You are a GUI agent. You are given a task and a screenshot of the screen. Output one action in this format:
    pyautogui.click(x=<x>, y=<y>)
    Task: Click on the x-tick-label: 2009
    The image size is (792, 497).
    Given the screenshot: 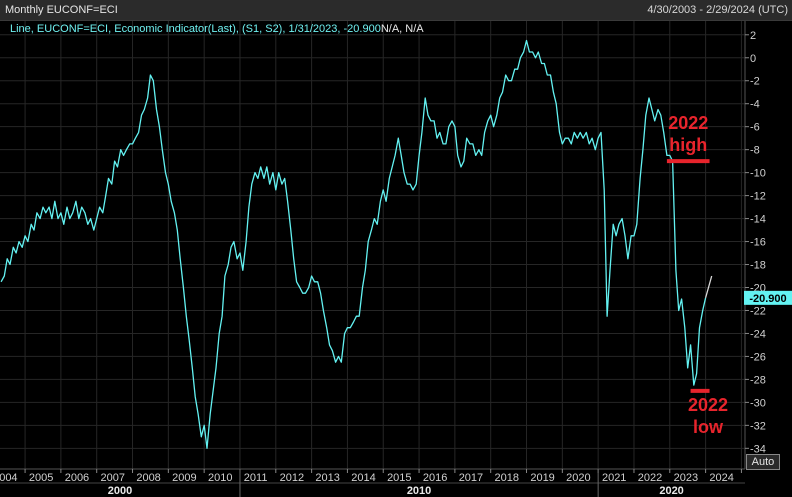 What is the action you would take?
    pyautogui.click(x=184, y=478)
    